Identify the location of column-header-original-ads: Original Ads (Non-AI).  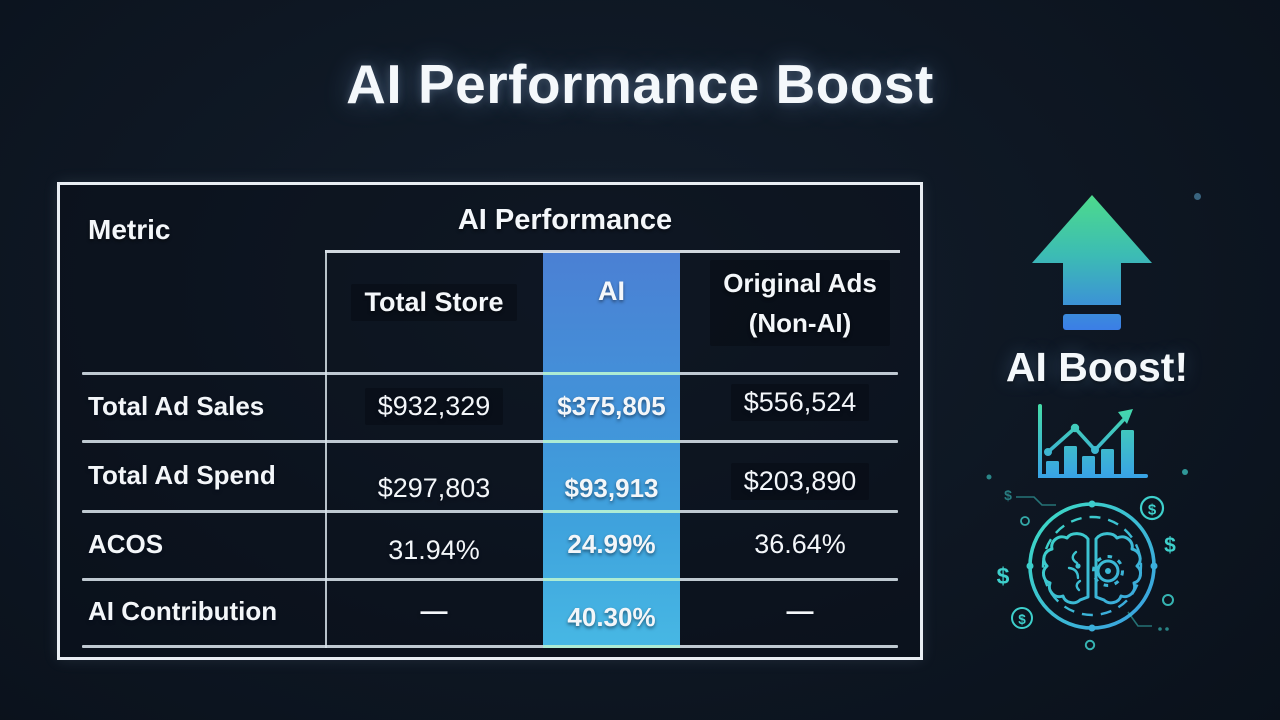
(800, 303).